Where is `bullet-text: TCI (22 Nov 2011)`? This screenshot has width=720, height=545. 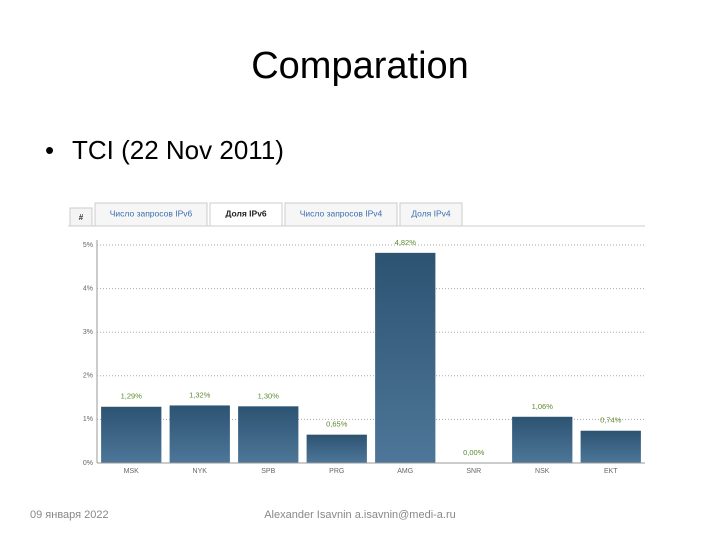
bullet-text: TCI (22 Nov 2011) is located at coordinates (178, 150).